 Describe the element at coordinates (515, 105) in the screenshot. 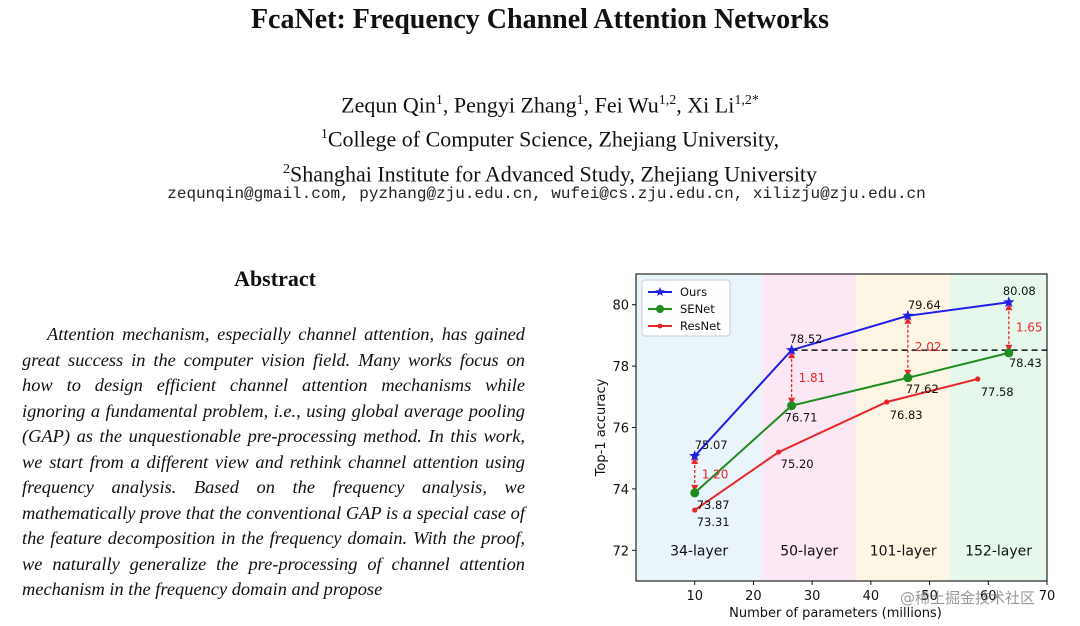

I see `author-name: Pengyi Zhang` at that location.